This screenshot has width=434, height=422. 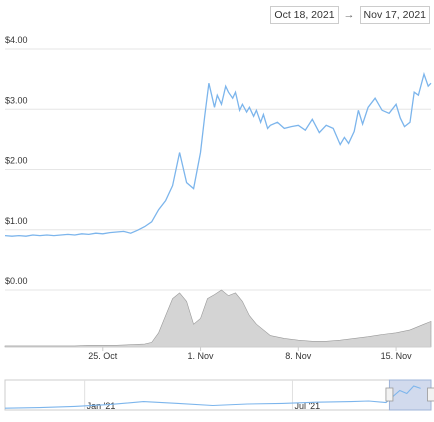 What do you see at coordinates (394, 15) in the screenshot?
I see `range-end-date: Nov 17, 2021` at bounding box center [394, 15].